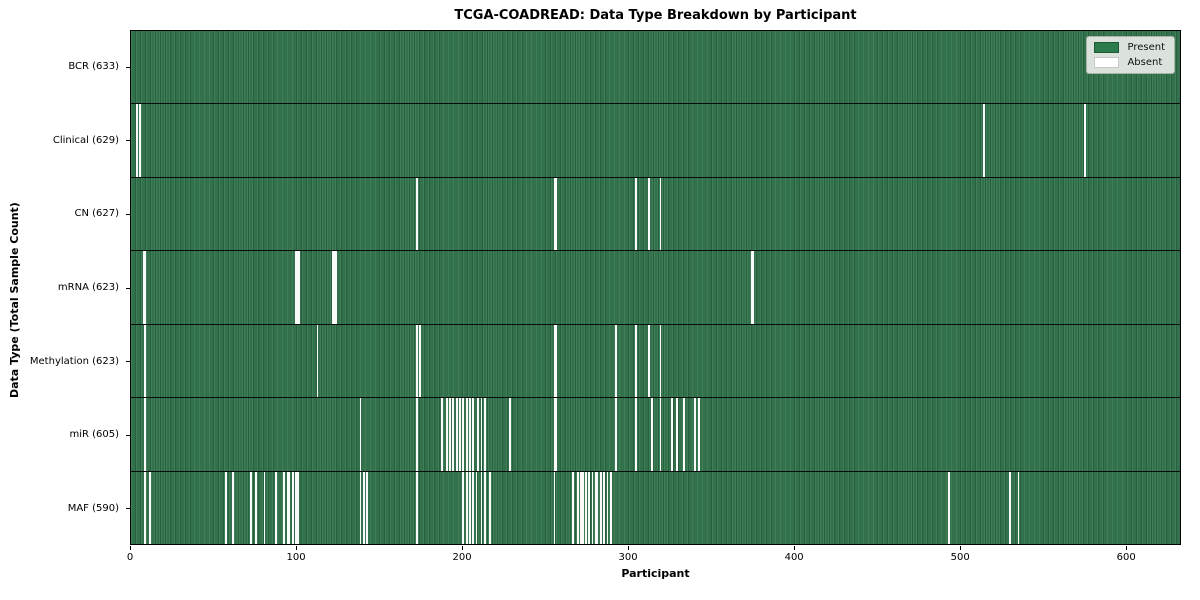 The image size is (1200, 600). I want to click on heatmap-row-methylation, so click(655, 360).